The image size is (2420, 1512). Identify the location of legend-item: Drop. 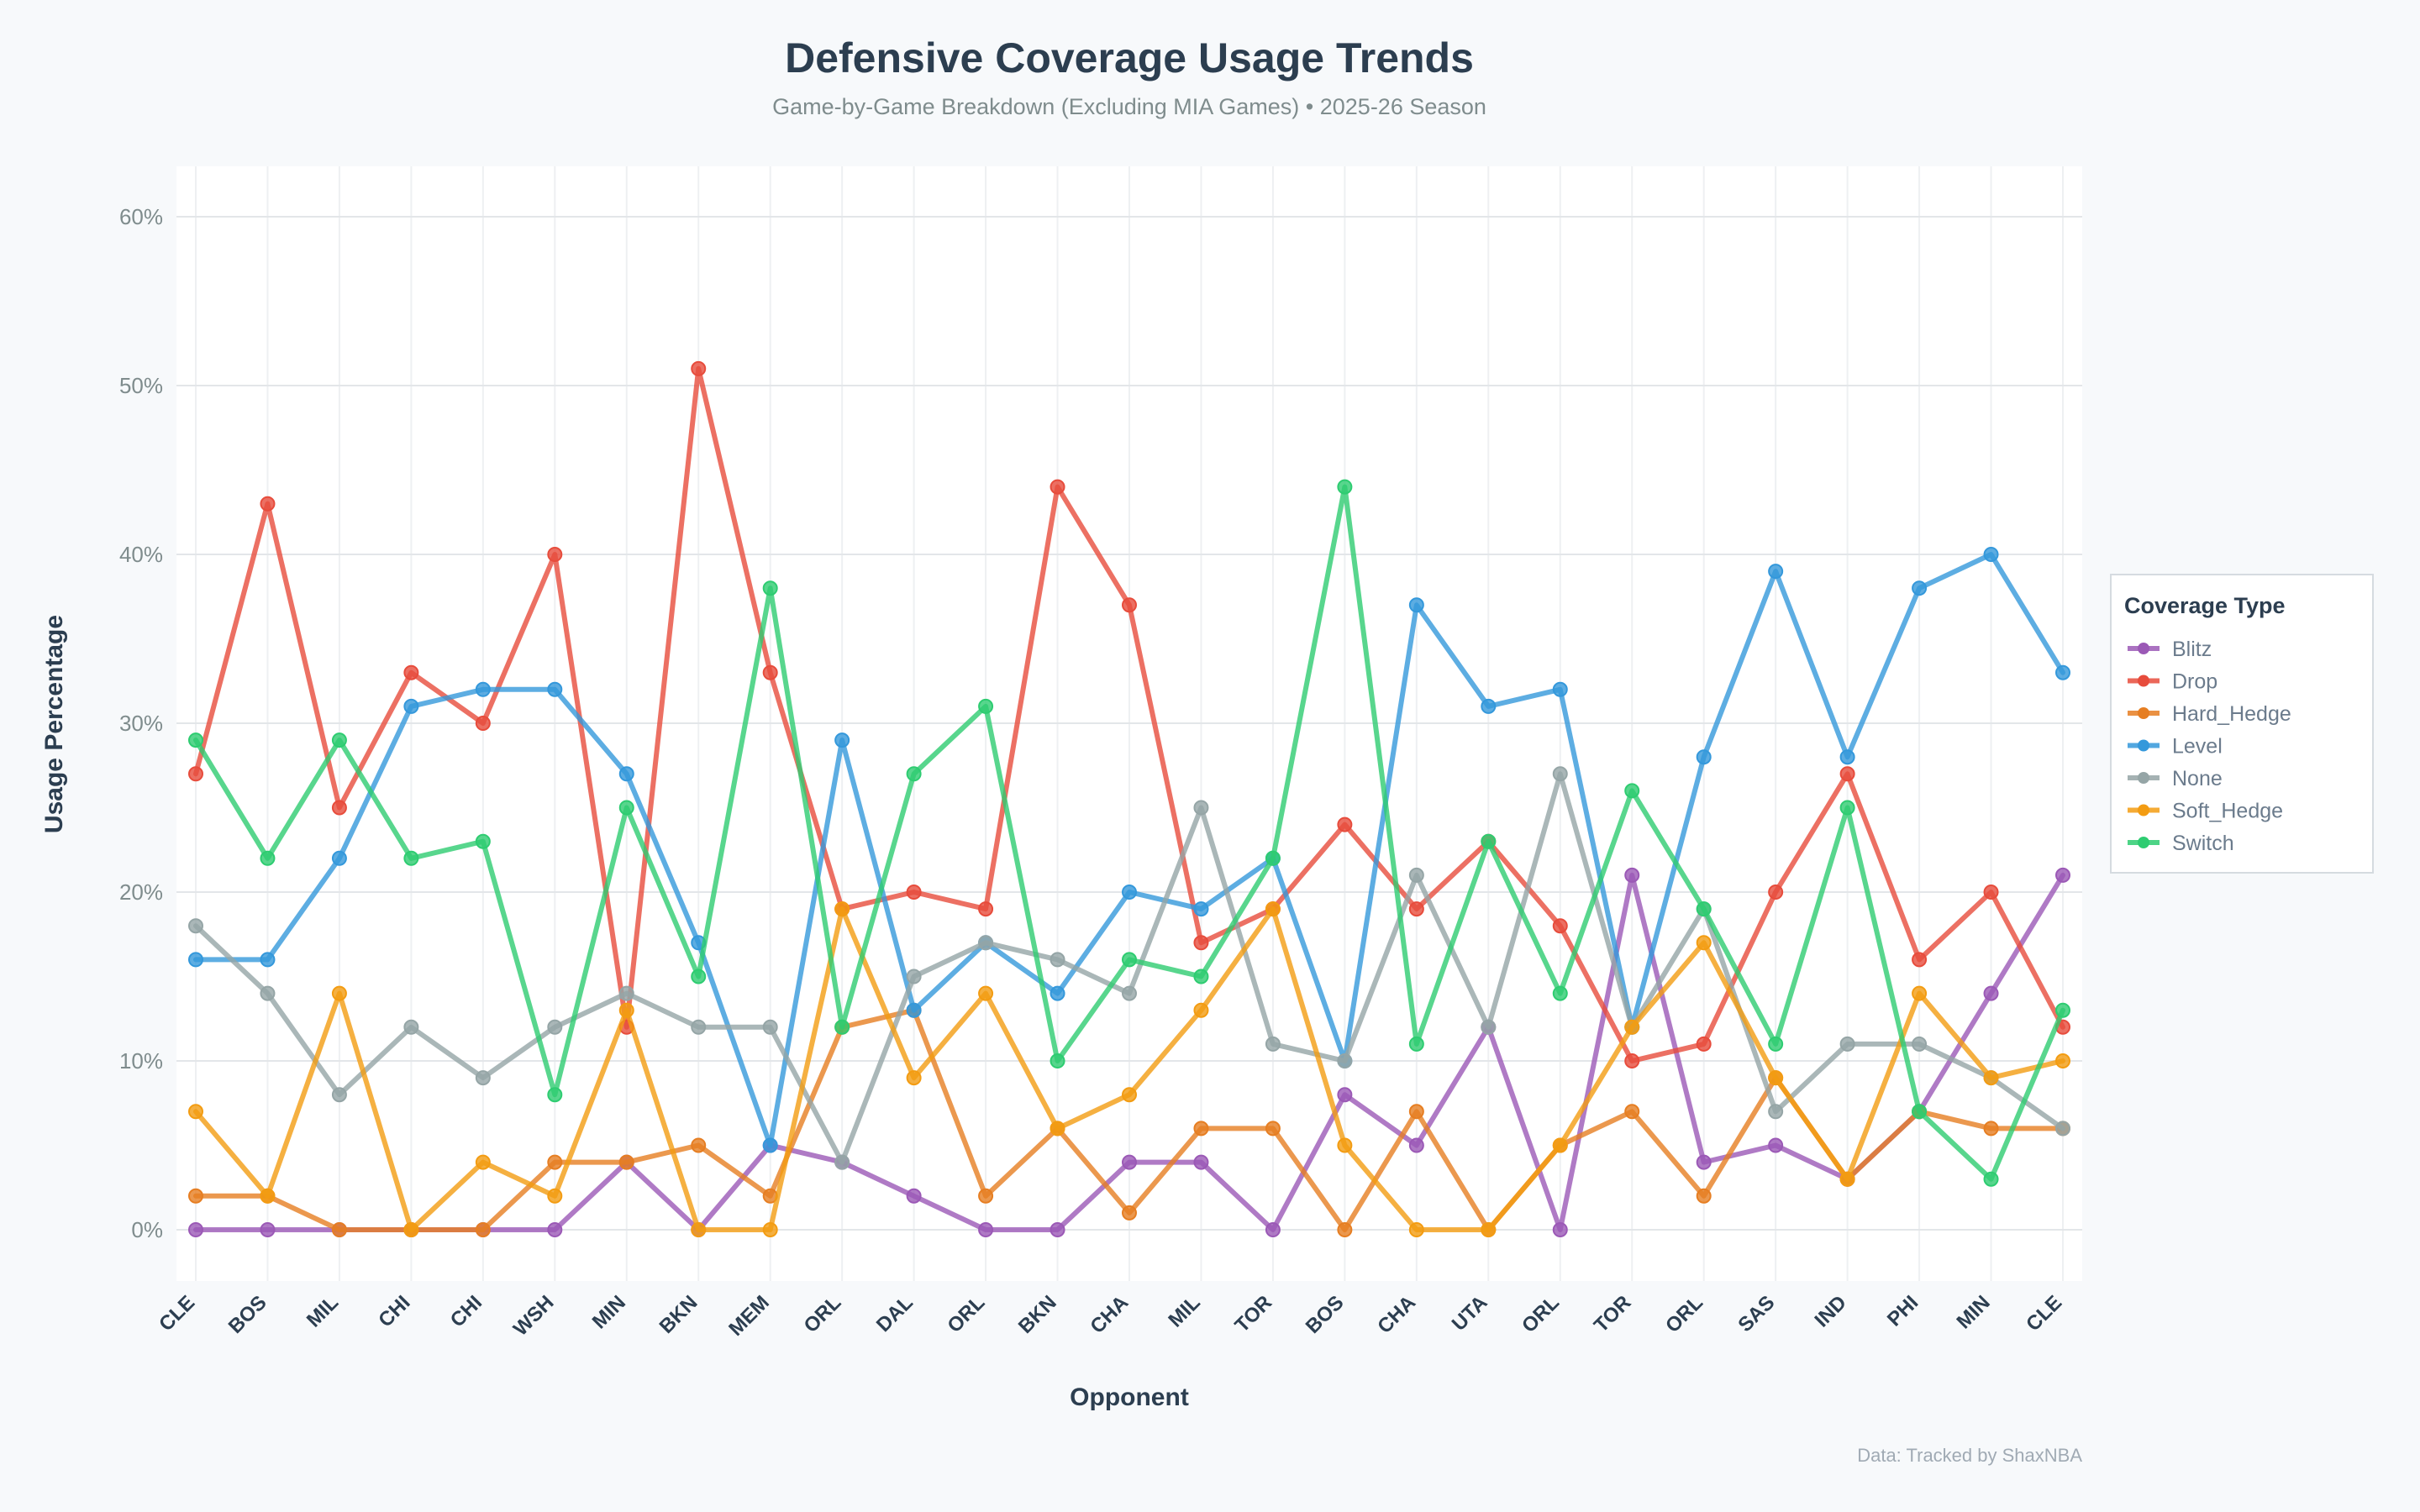
(2172, 682).